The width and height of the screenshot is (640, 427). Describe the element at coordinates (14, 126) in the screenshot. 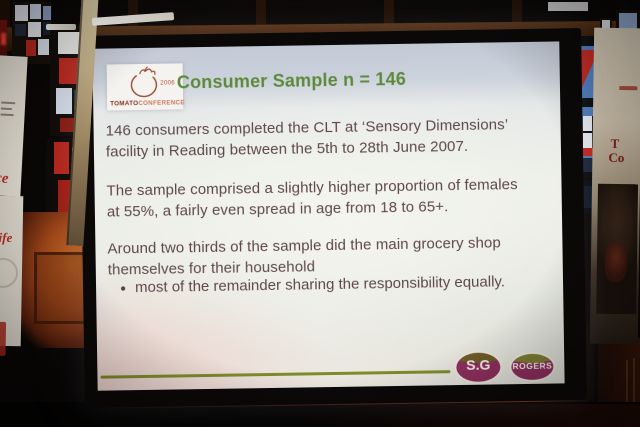

I see `left-banner: ce` at that location.